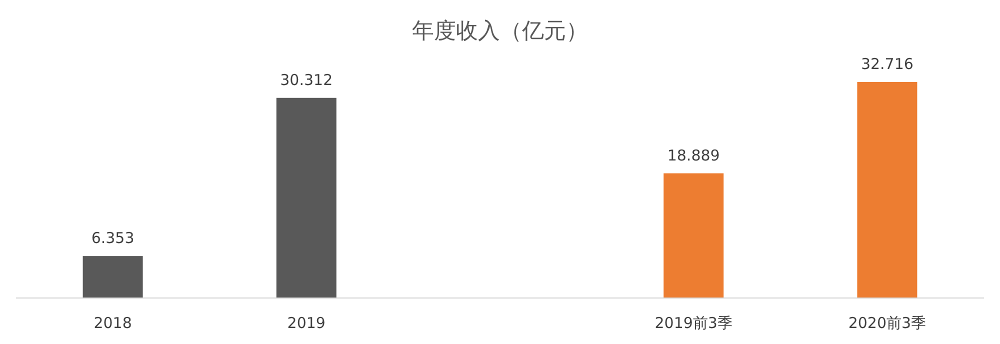 The width and height of the screenshot is (1000, 344). I want to click on x-tick-label: 2019前3季, so click(693, 323).